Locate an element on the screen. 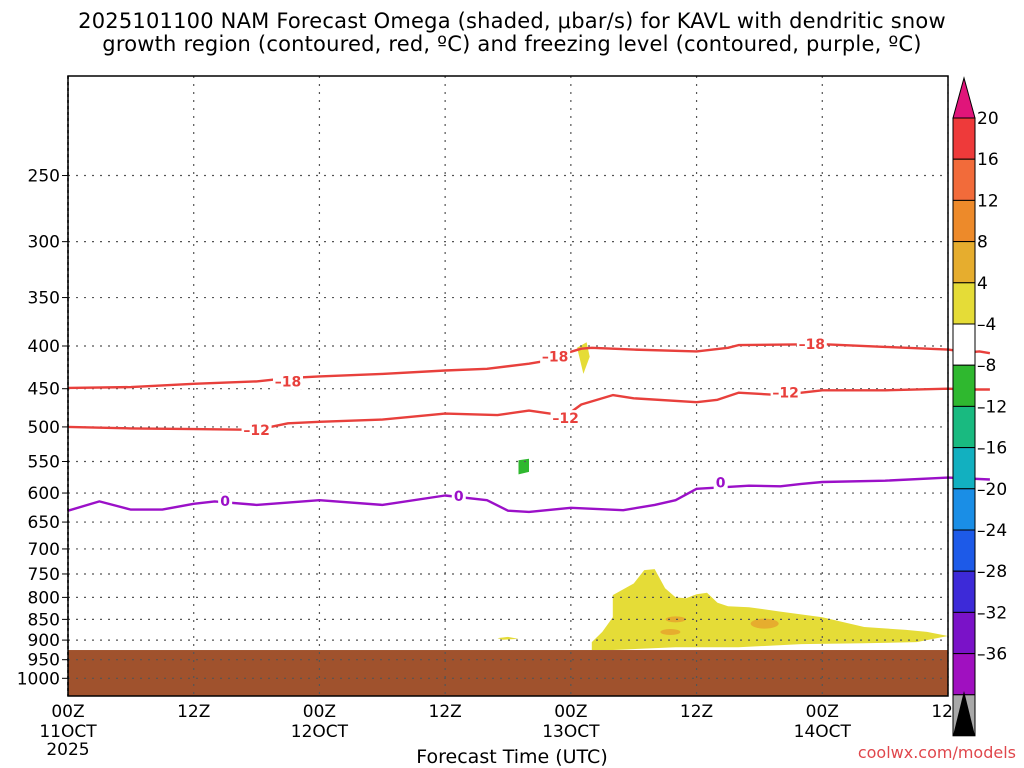  colorbar-label: –4 is located at coordinates (986, 325).